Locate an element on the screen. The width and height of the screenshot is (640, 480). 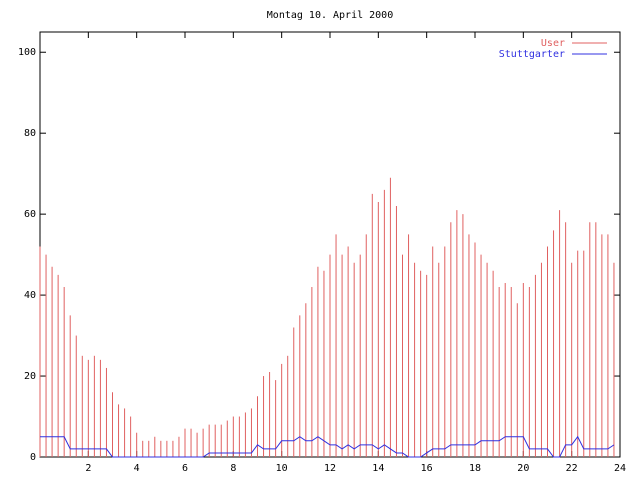
x-tick-label: 16 is located at coordinates (427, 468).